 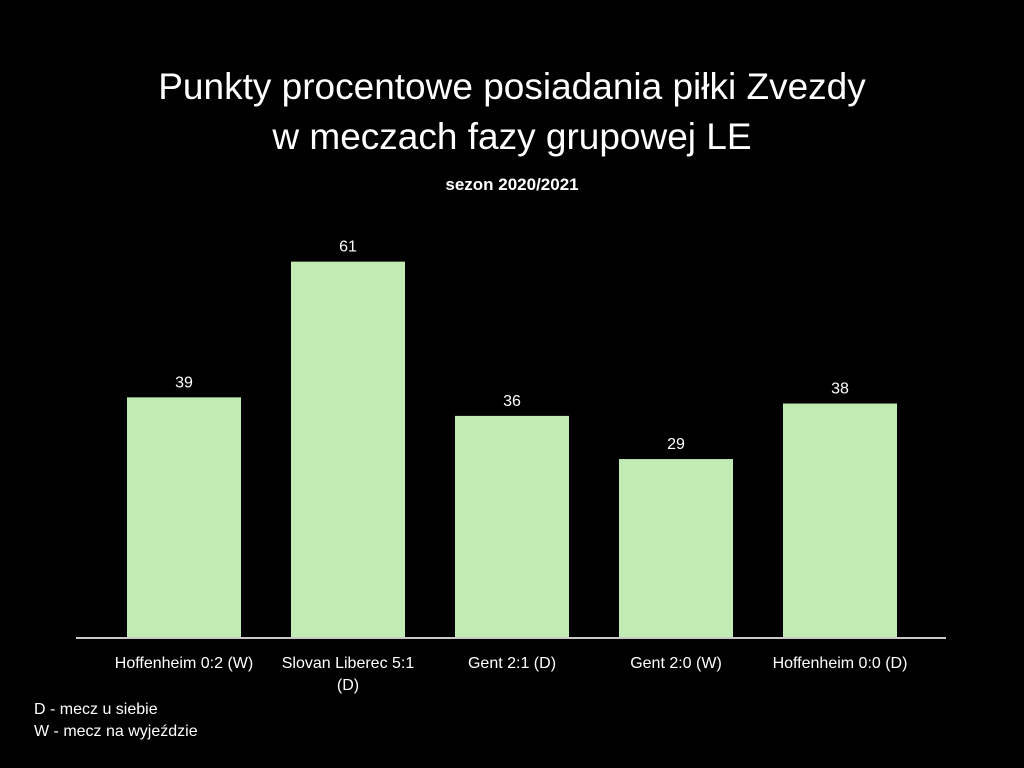 I want to click on chart-title-line-2: w meczach fazy grupowej LE, so click(x=512, y=136).